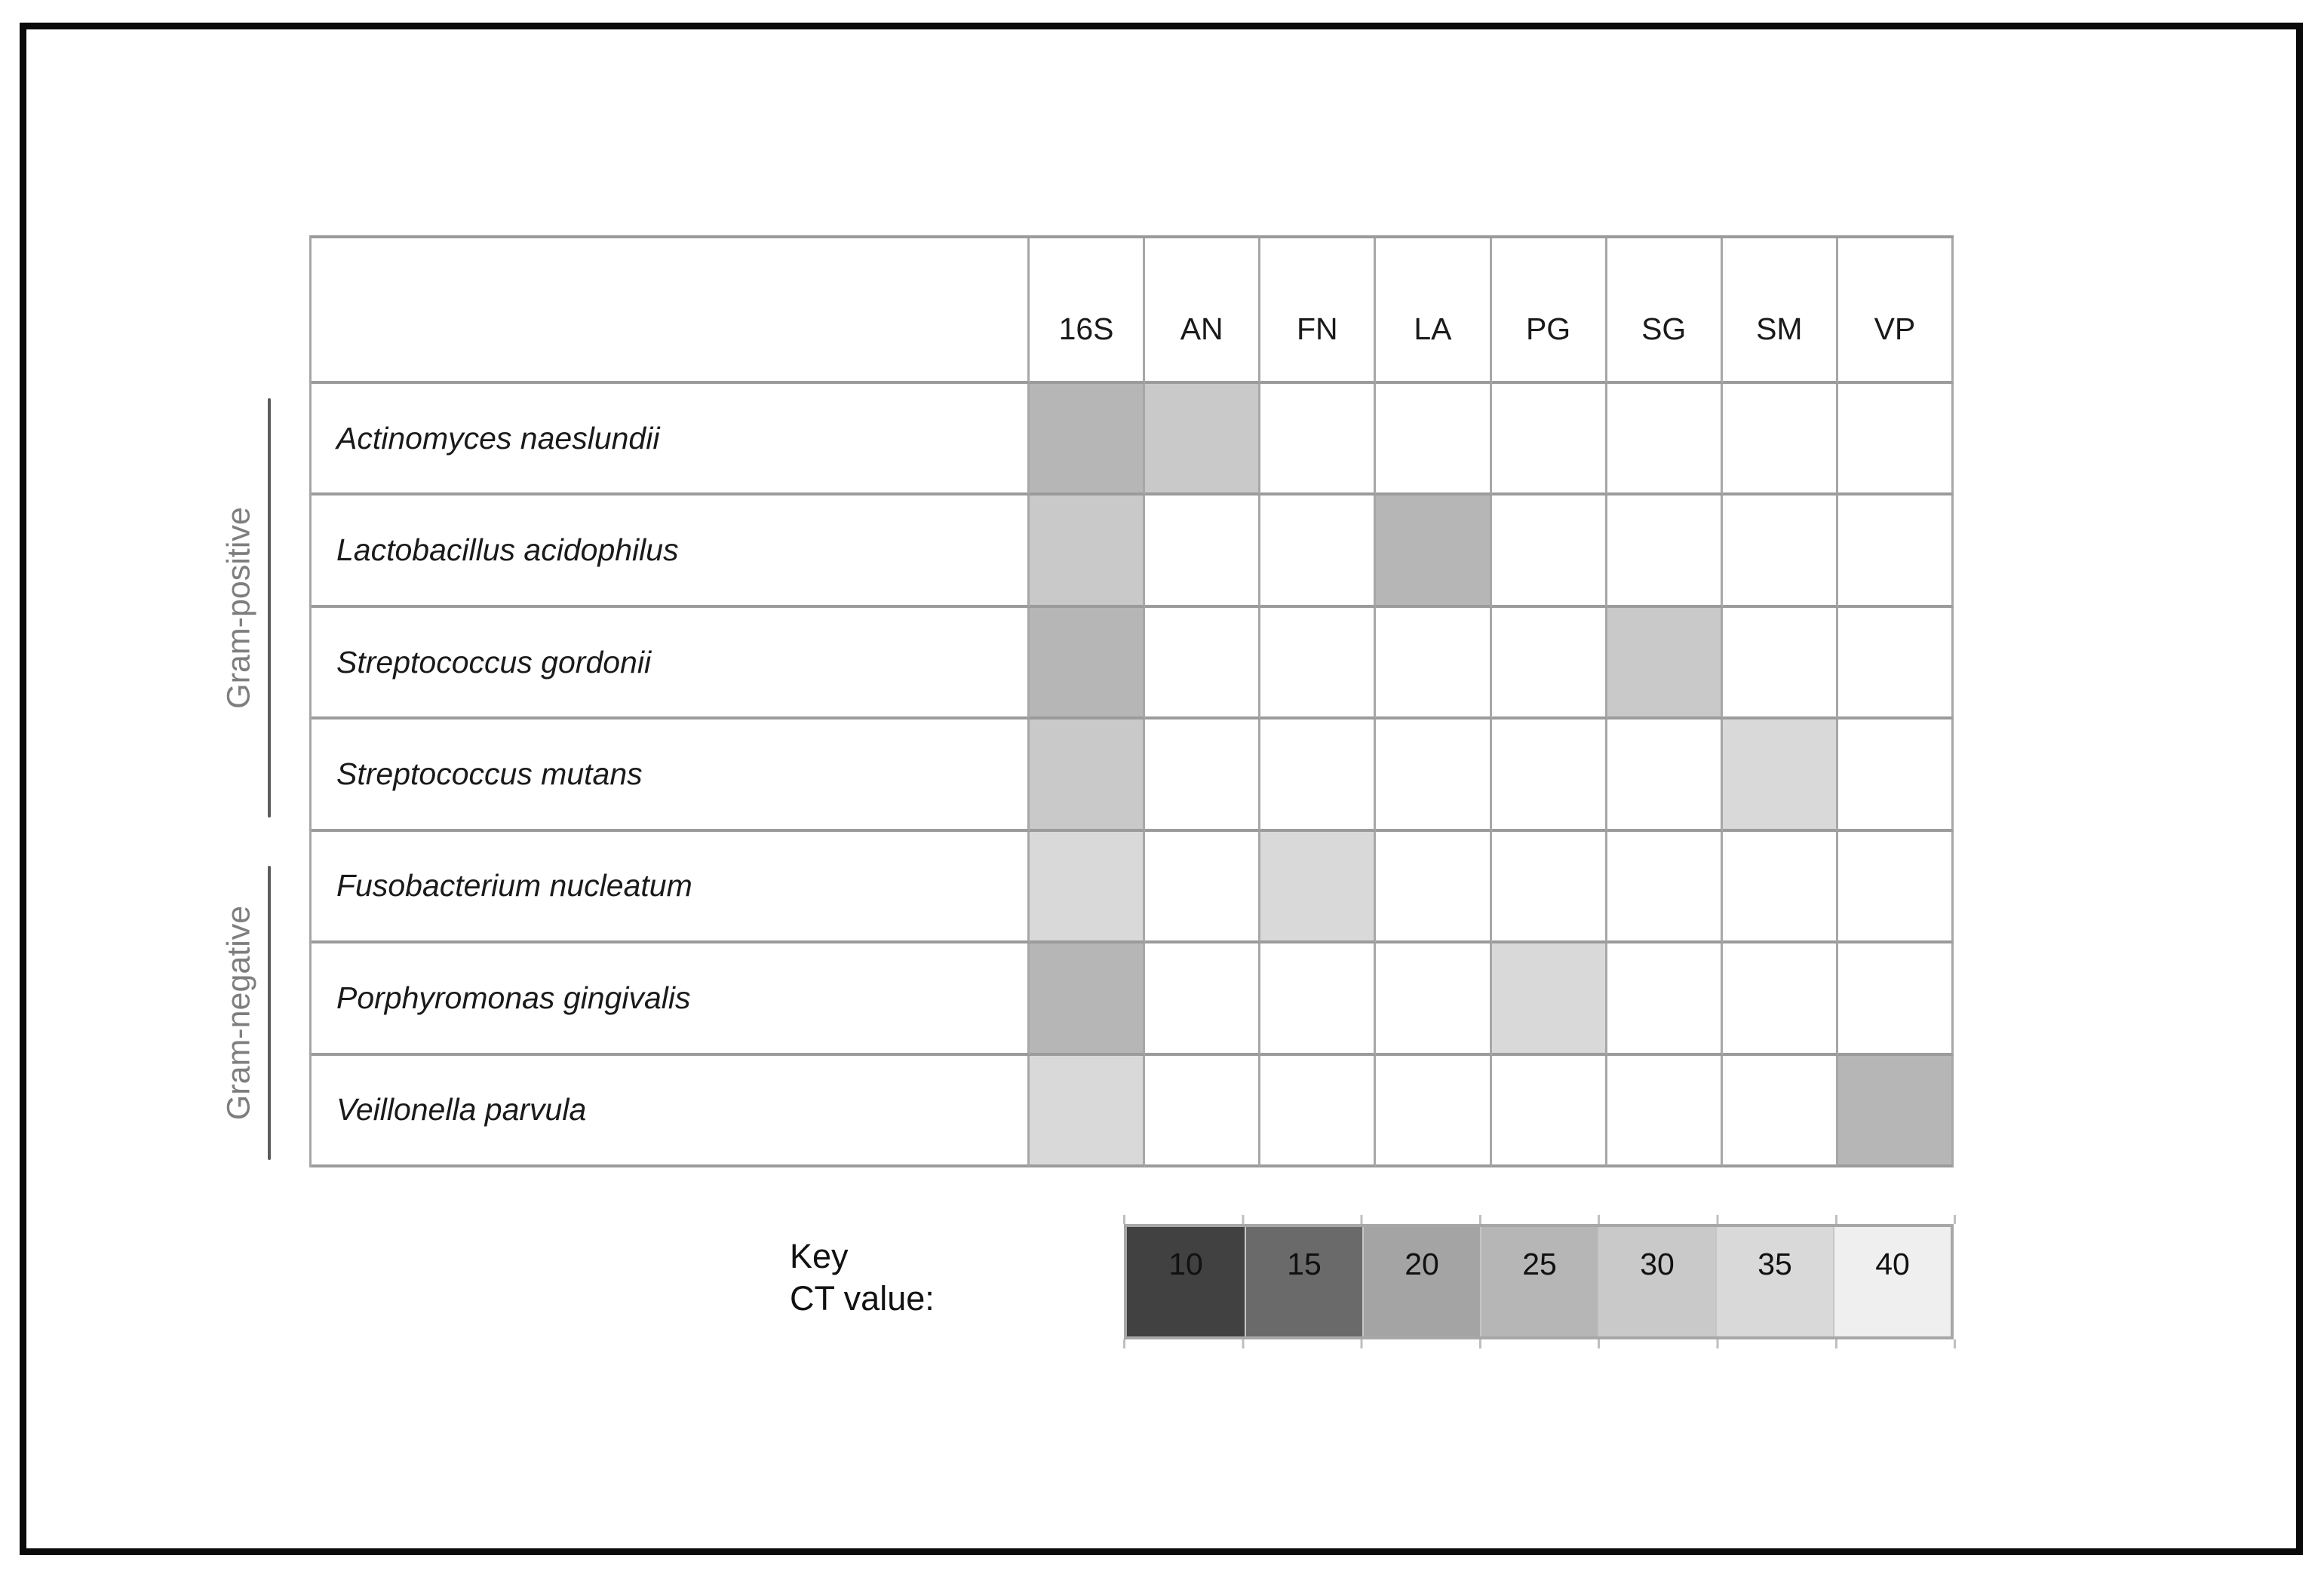  Describe the element at coordinates (1203, 663) in the screenshot. I see `matrix-cell-r2-AN` at that location.